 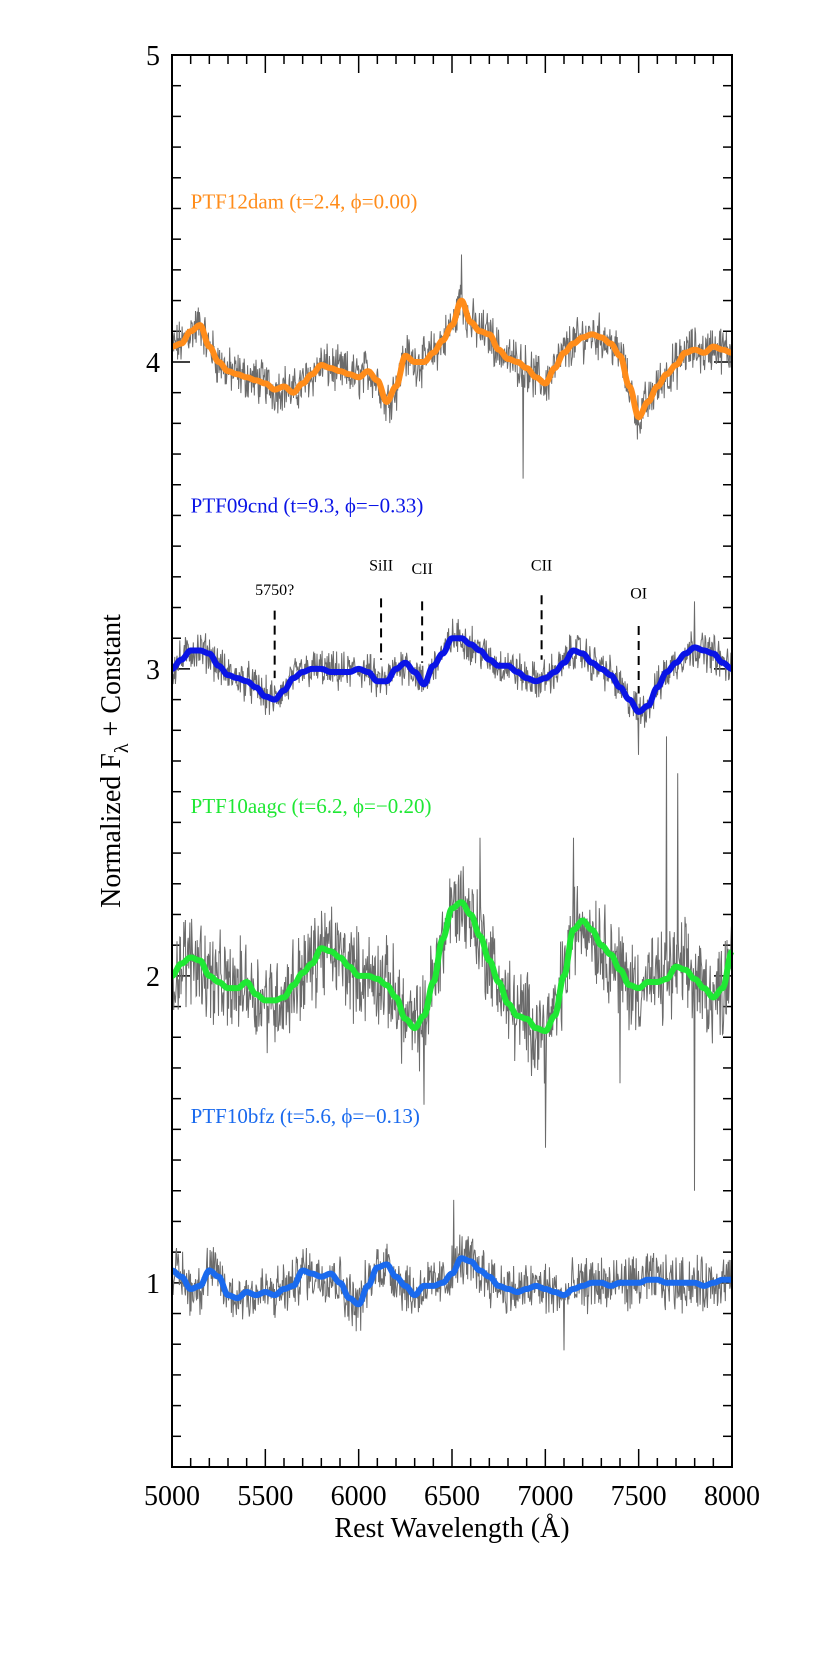 What do you see at coordinates (153, 1284) in the screenshot?
I see `y-tick-label: 1` at bounding box center [153, 1284].